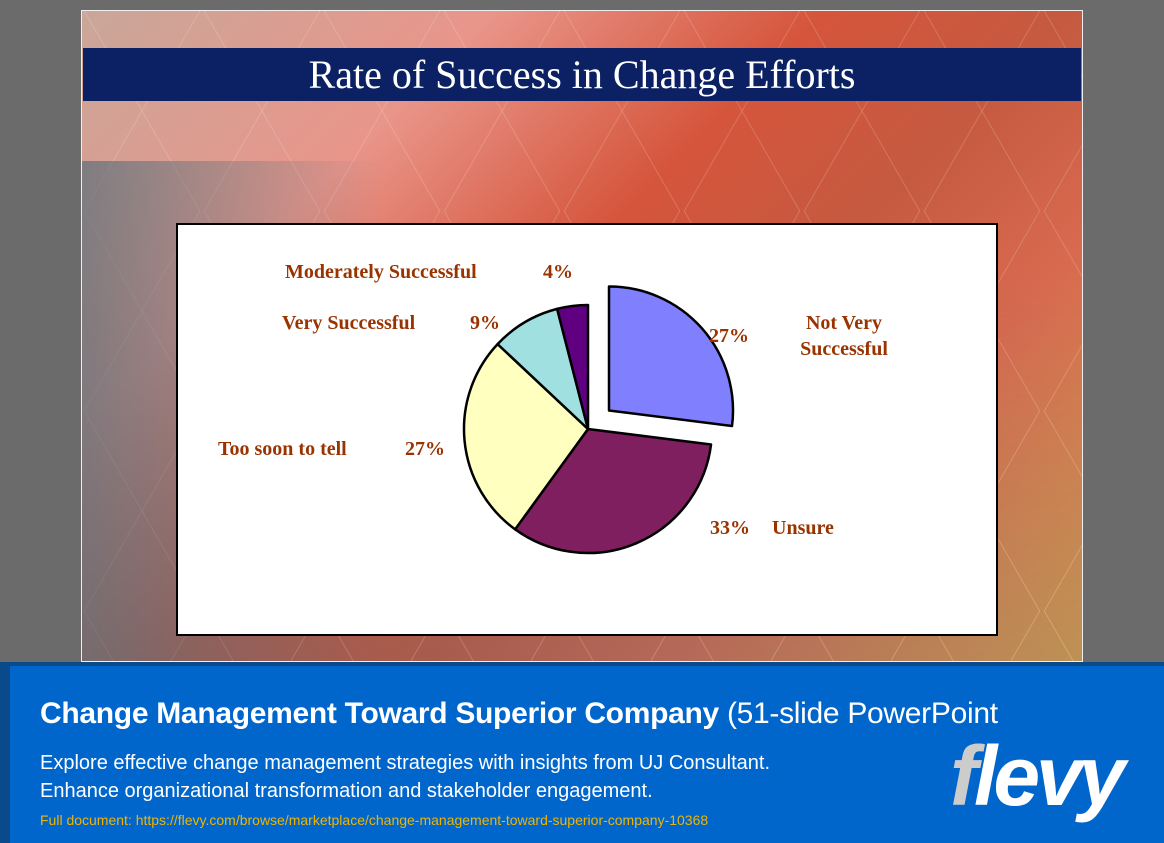 The height and width of the screenshot is (843, 1164). What do you see at coordinates (572, 367) in the screenshot?
I see `pie-slice-moderately-successful` at bounding box center [572, 367].